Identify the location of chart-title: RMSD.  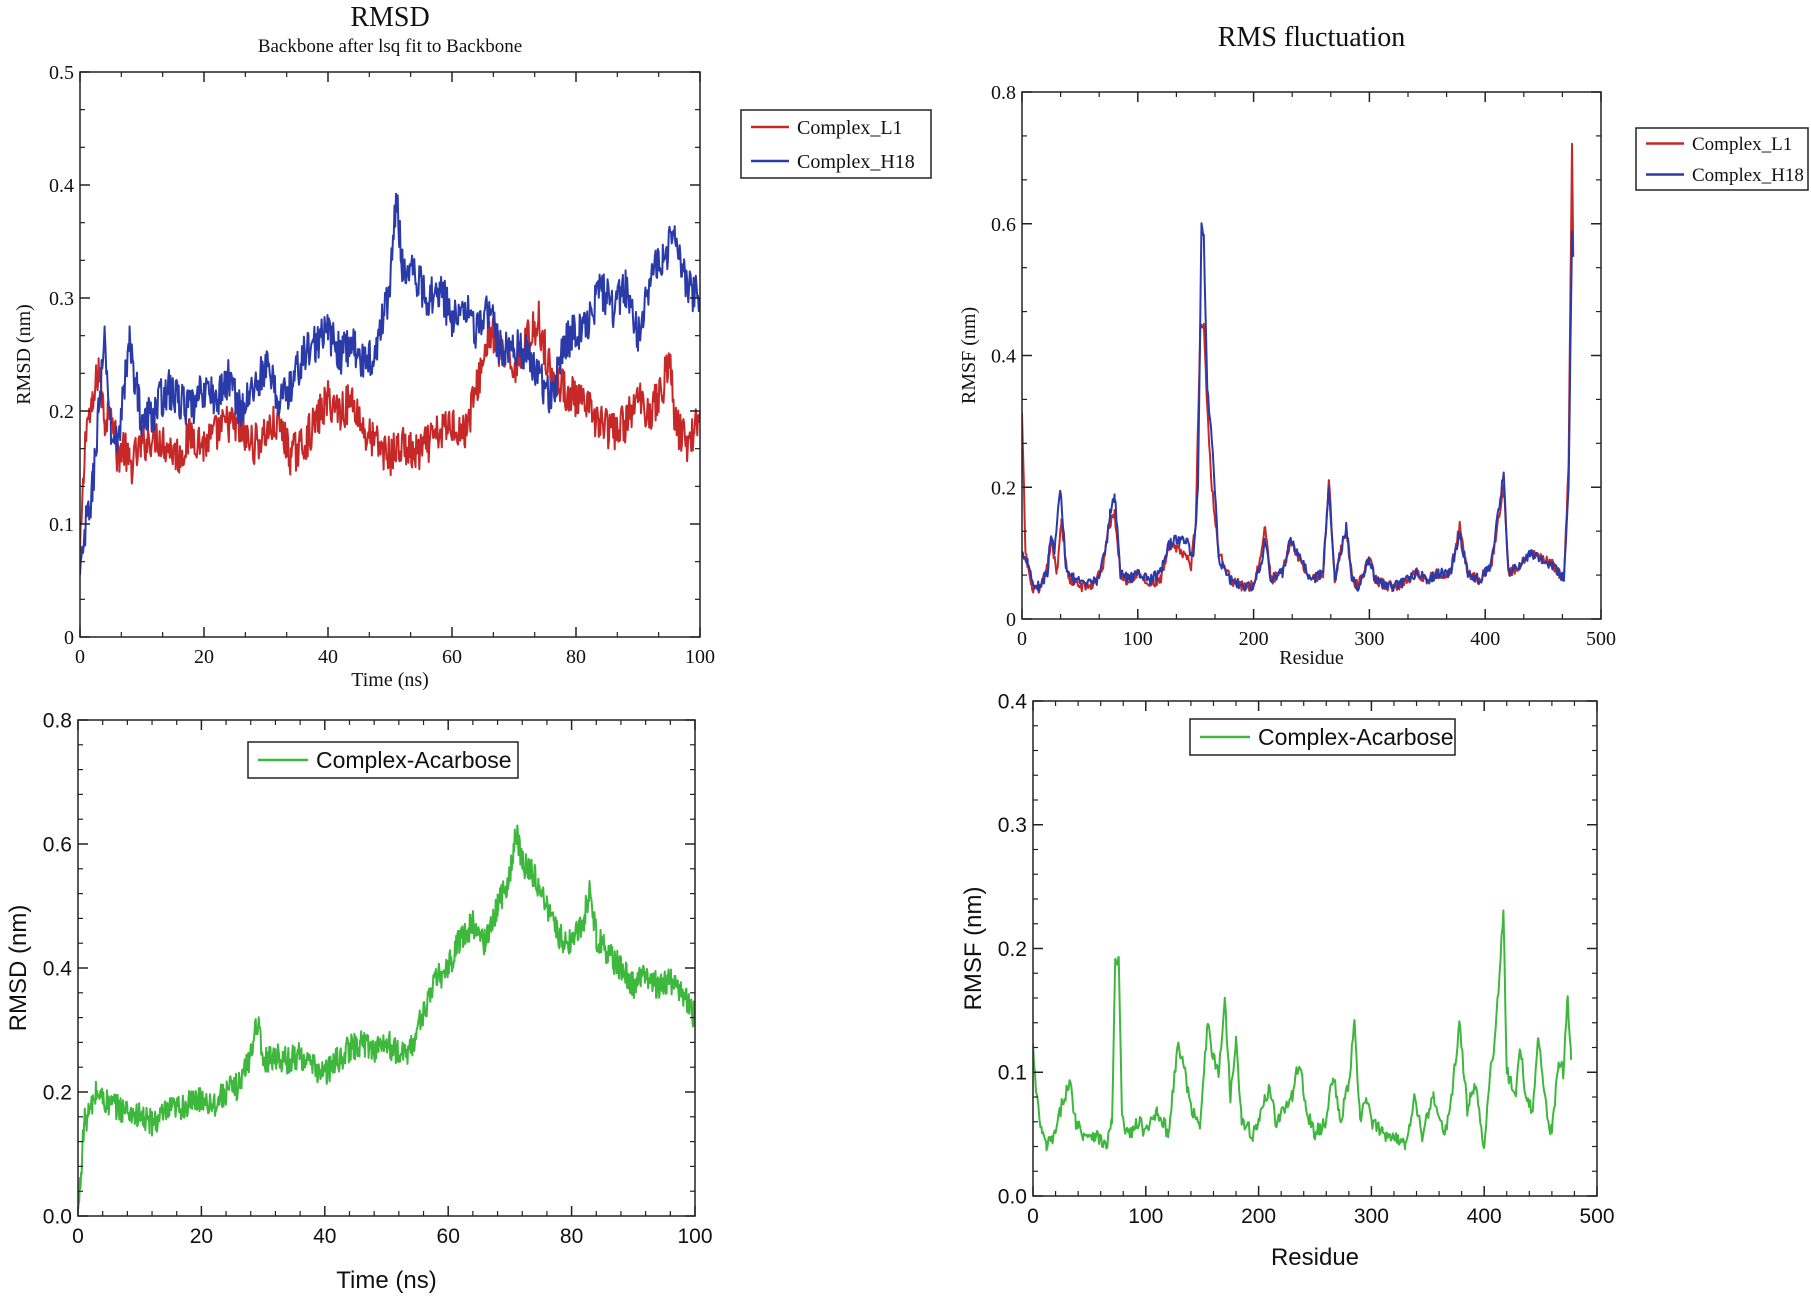
(389, 17).